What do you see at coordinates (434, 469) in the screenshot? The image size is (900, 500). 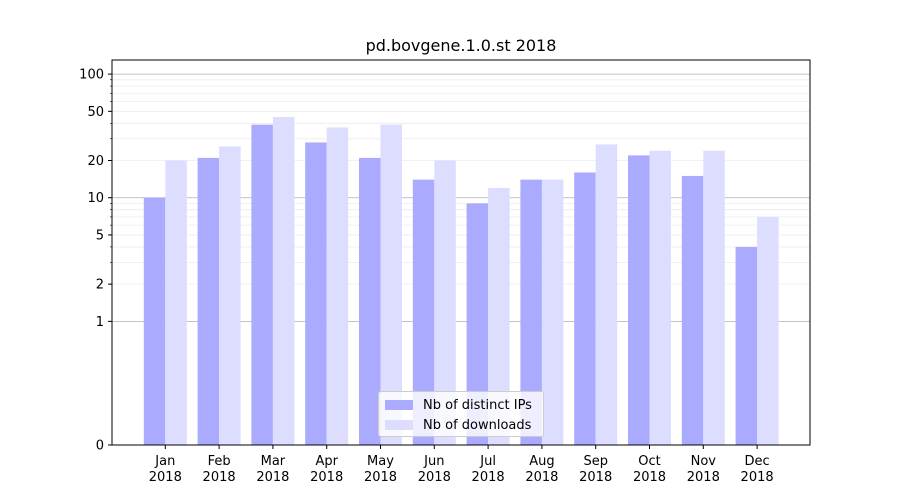 I see `x-tick-label: Jun 2018` at bounding box center [434, 469].